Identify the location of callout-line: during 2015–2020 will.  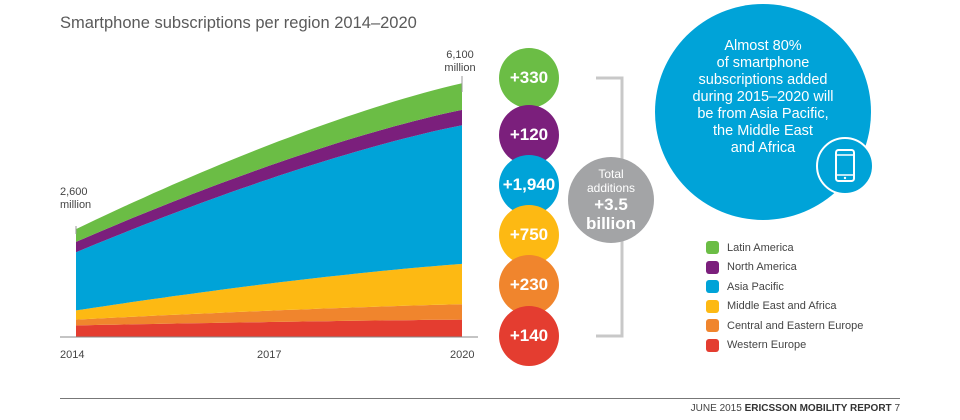
(763, 97).